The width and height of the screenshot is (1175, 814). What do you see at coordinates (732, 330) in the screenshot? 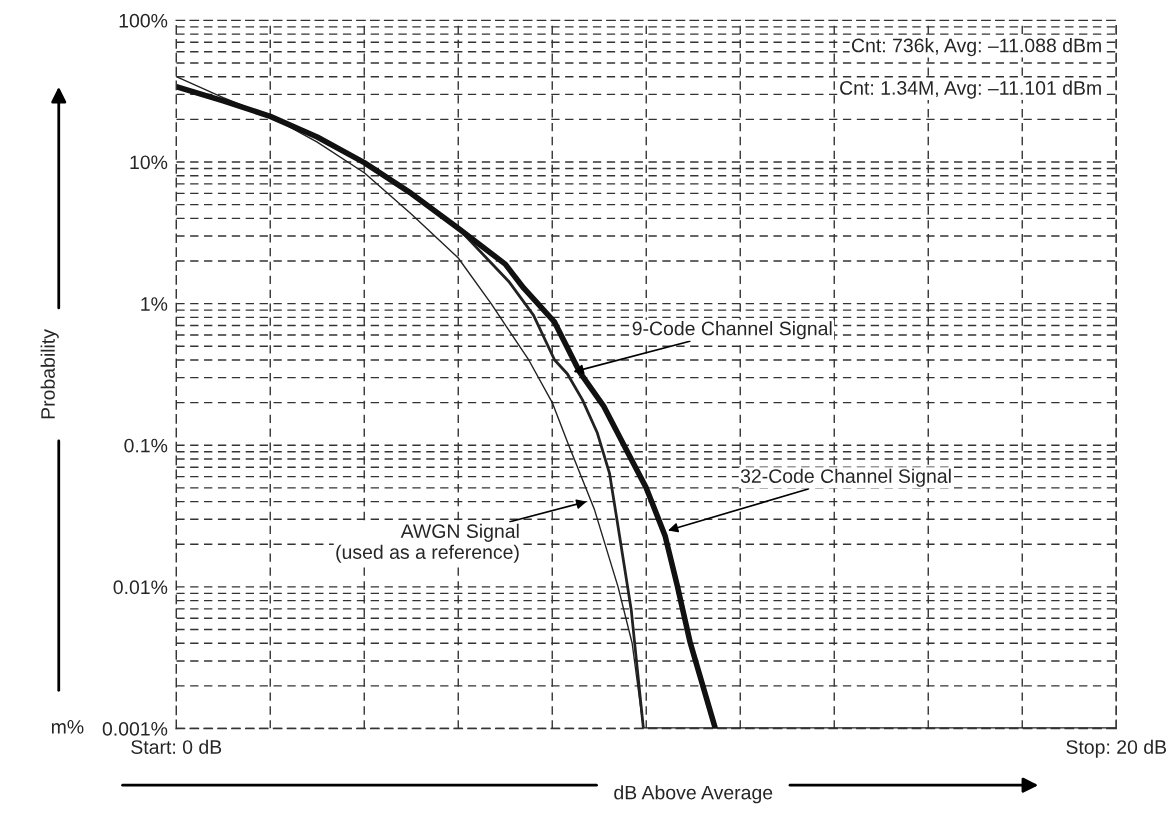
I see `annotation: 9-Code Channel Signal` at bounding box center [732, 330].